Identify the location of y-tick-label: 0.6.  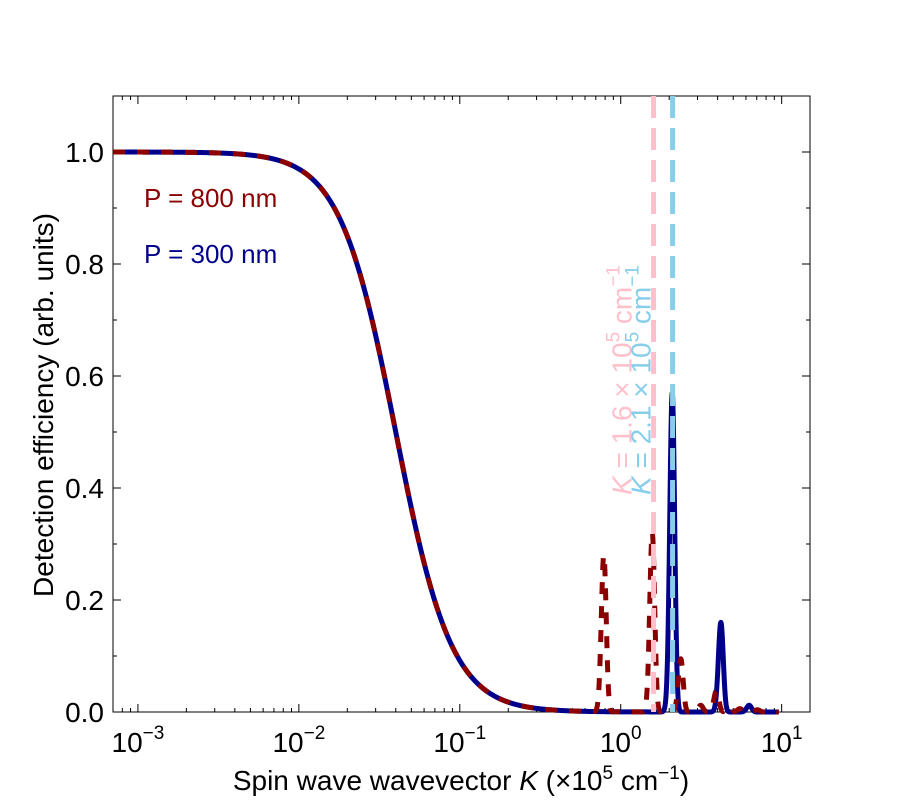
(84, 376).